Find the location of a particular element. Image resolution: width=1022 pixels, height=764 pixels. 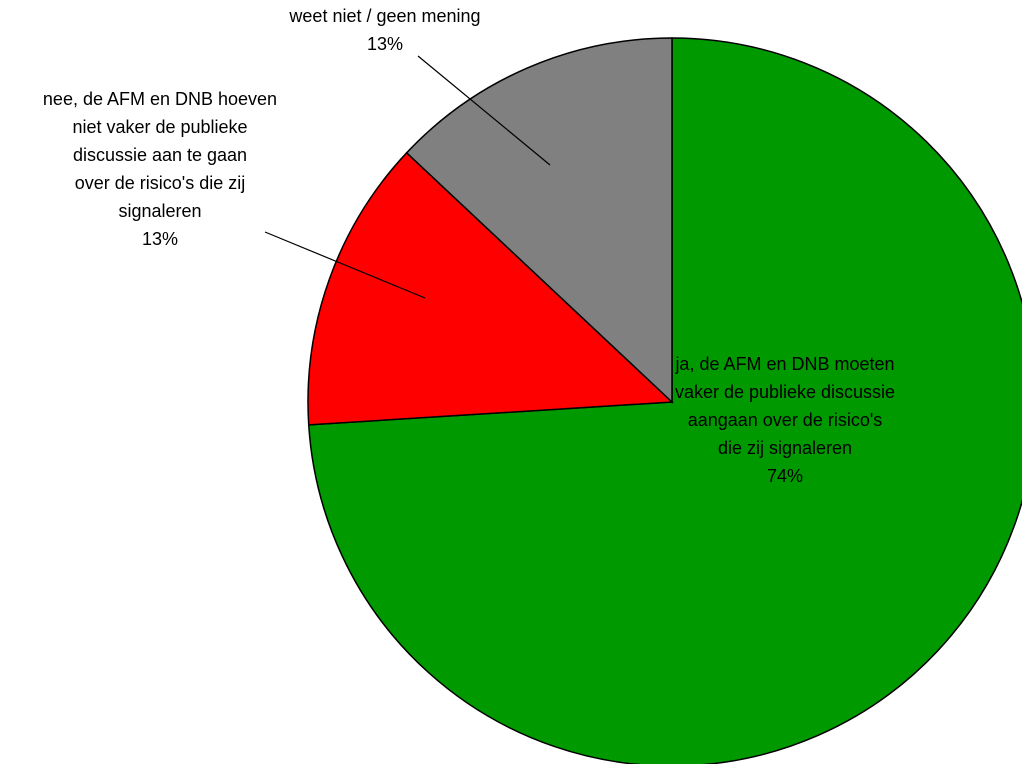

label-line: nee, de AFM en DNB hoeven is located at coordinates (160, 99).